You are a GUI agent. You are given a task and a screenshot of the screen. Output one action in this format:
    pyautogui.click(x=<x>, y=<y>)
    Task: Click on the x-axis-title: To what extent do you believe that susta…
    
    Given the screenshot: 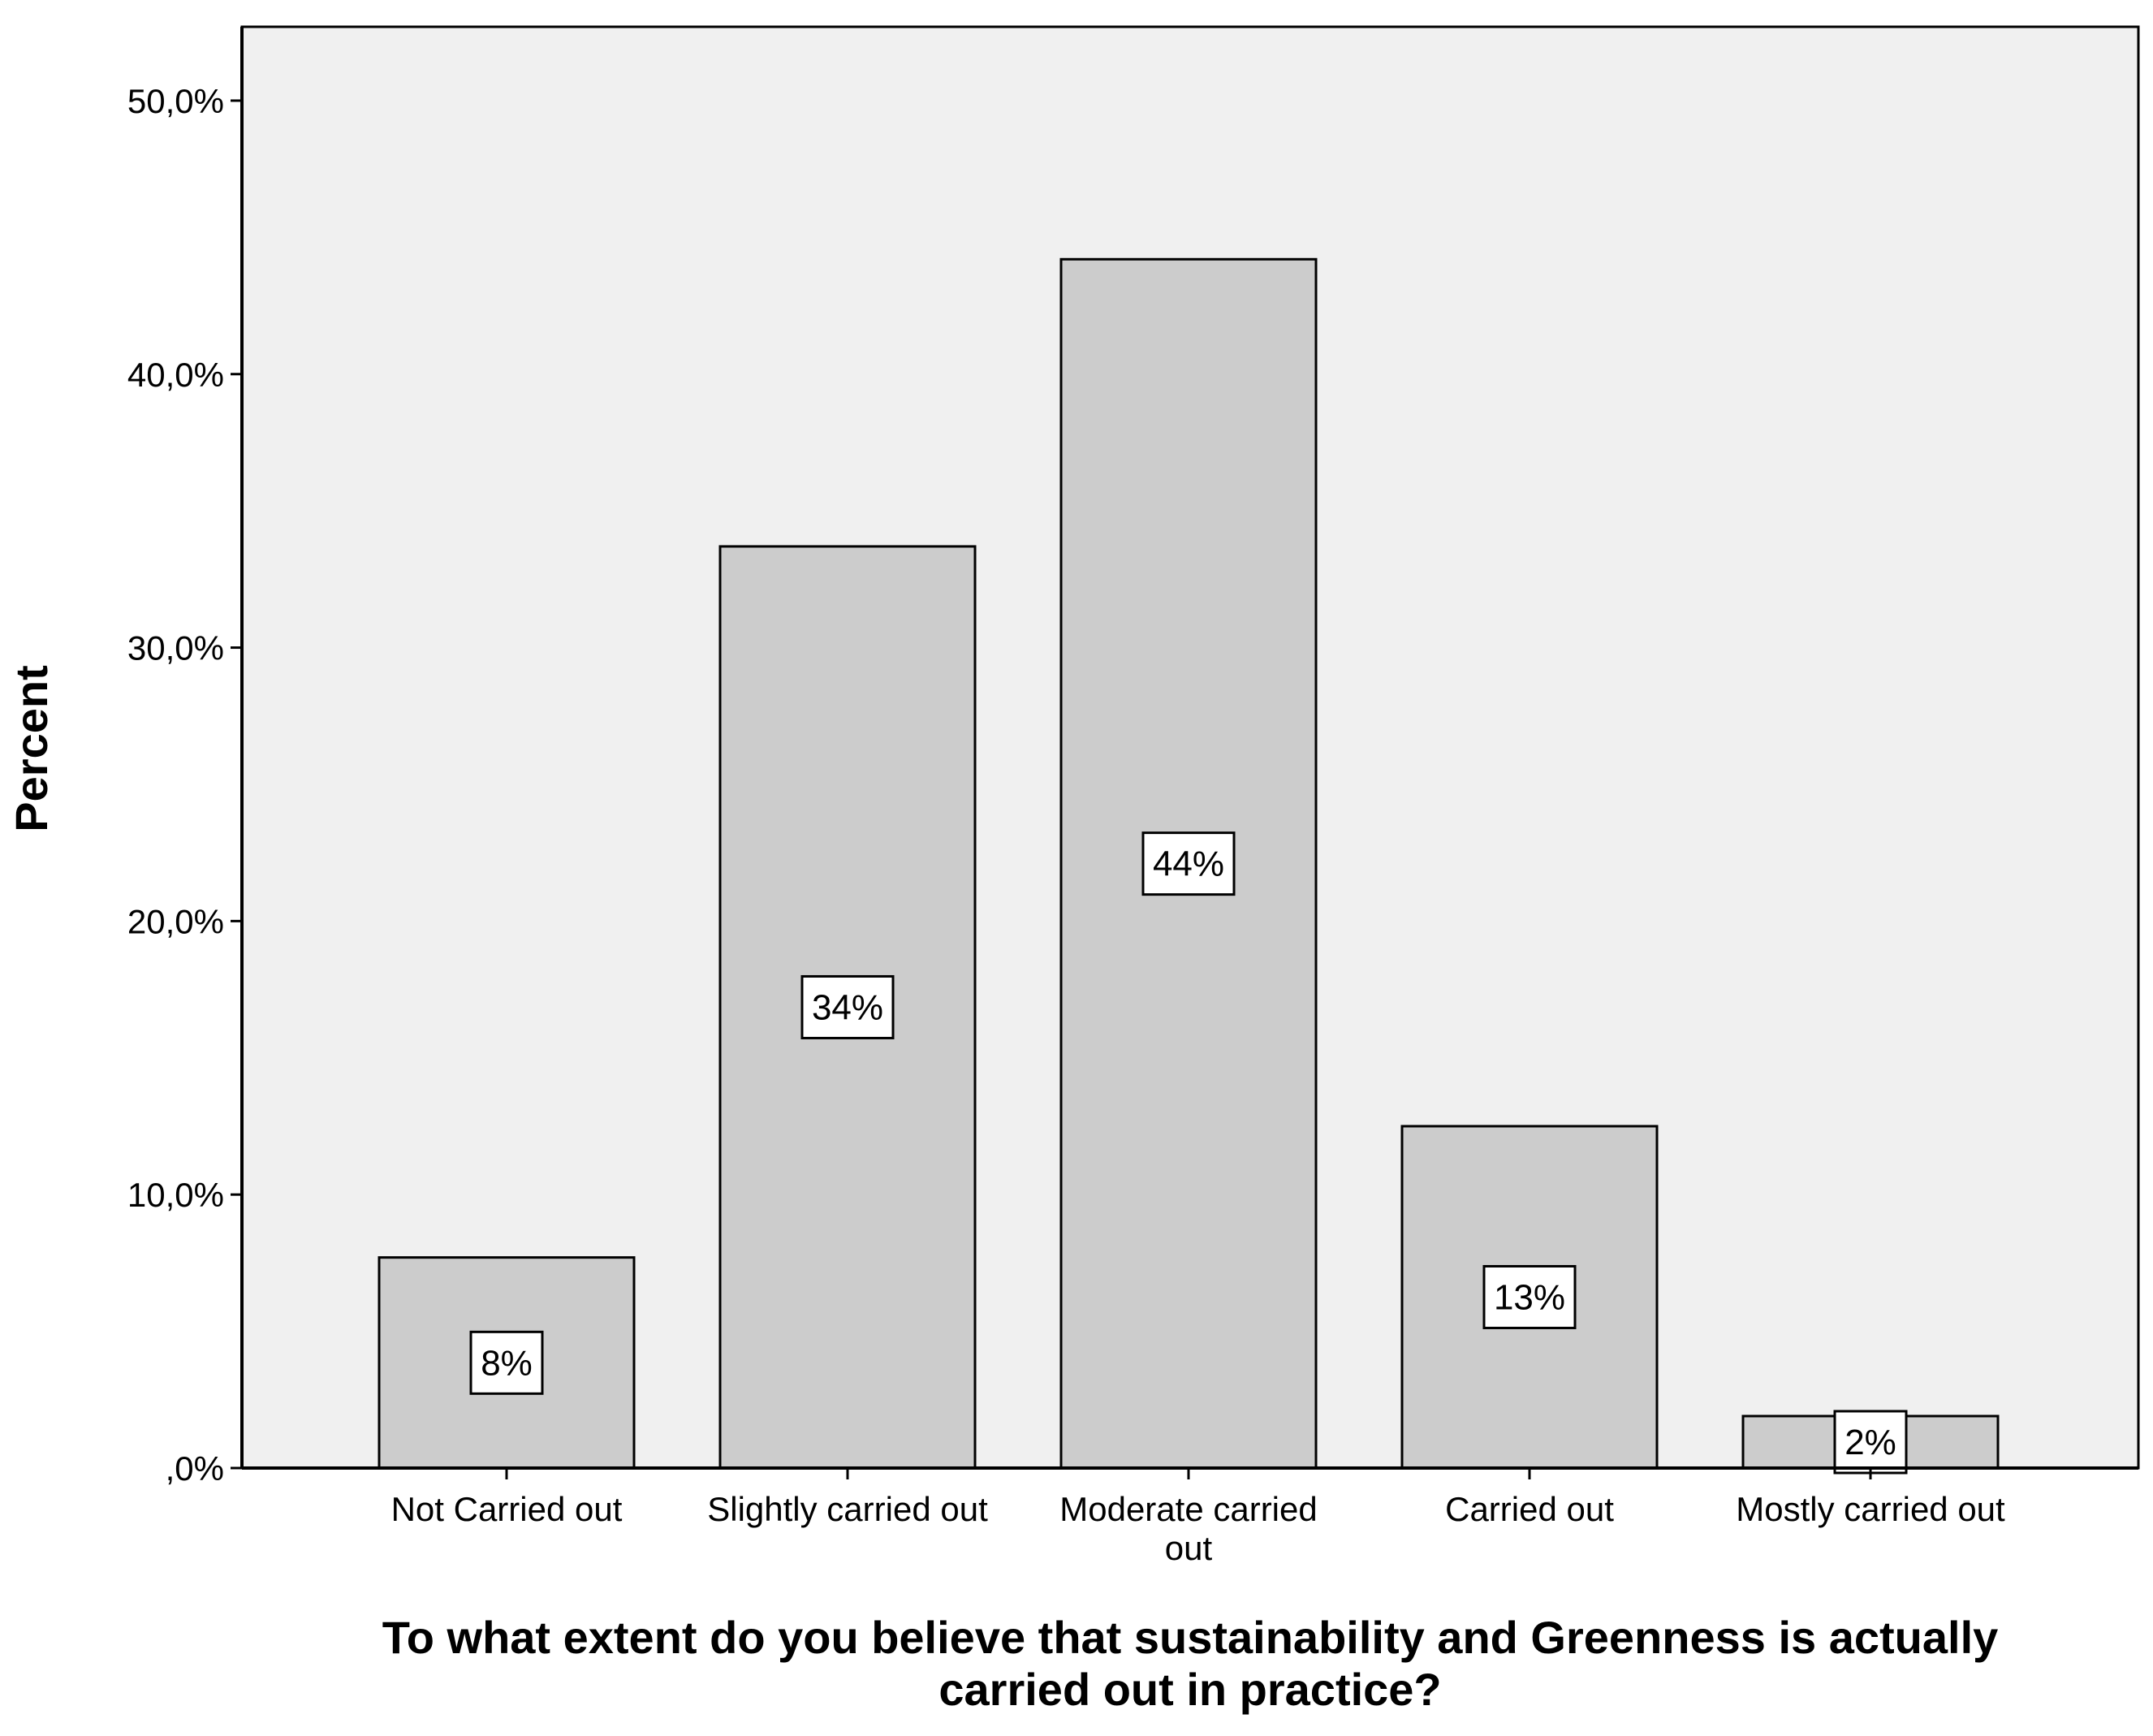 What is the action you would take?
    pyautogui.click(x=1190, y=1663)
    